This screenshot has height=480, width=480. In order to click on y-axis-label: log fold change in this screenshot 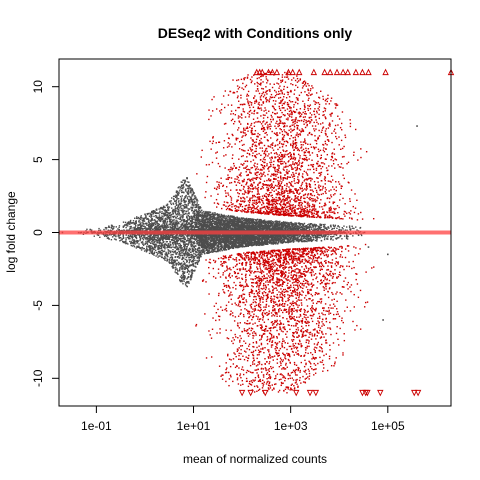, I will do `click(11, 232)`.